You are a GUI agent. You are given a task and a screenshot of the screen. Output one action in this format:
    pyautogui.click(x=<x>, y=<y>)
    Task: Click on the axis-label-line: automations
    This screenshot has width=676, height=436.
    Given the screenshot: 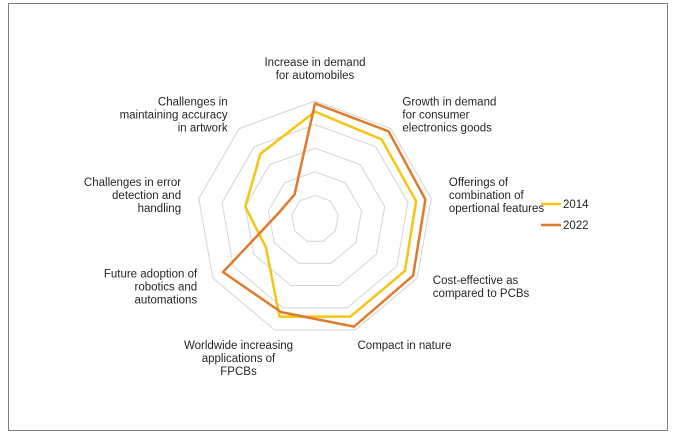 What is the action you would take?
    pyautogui.click(x=166, y=301)
    